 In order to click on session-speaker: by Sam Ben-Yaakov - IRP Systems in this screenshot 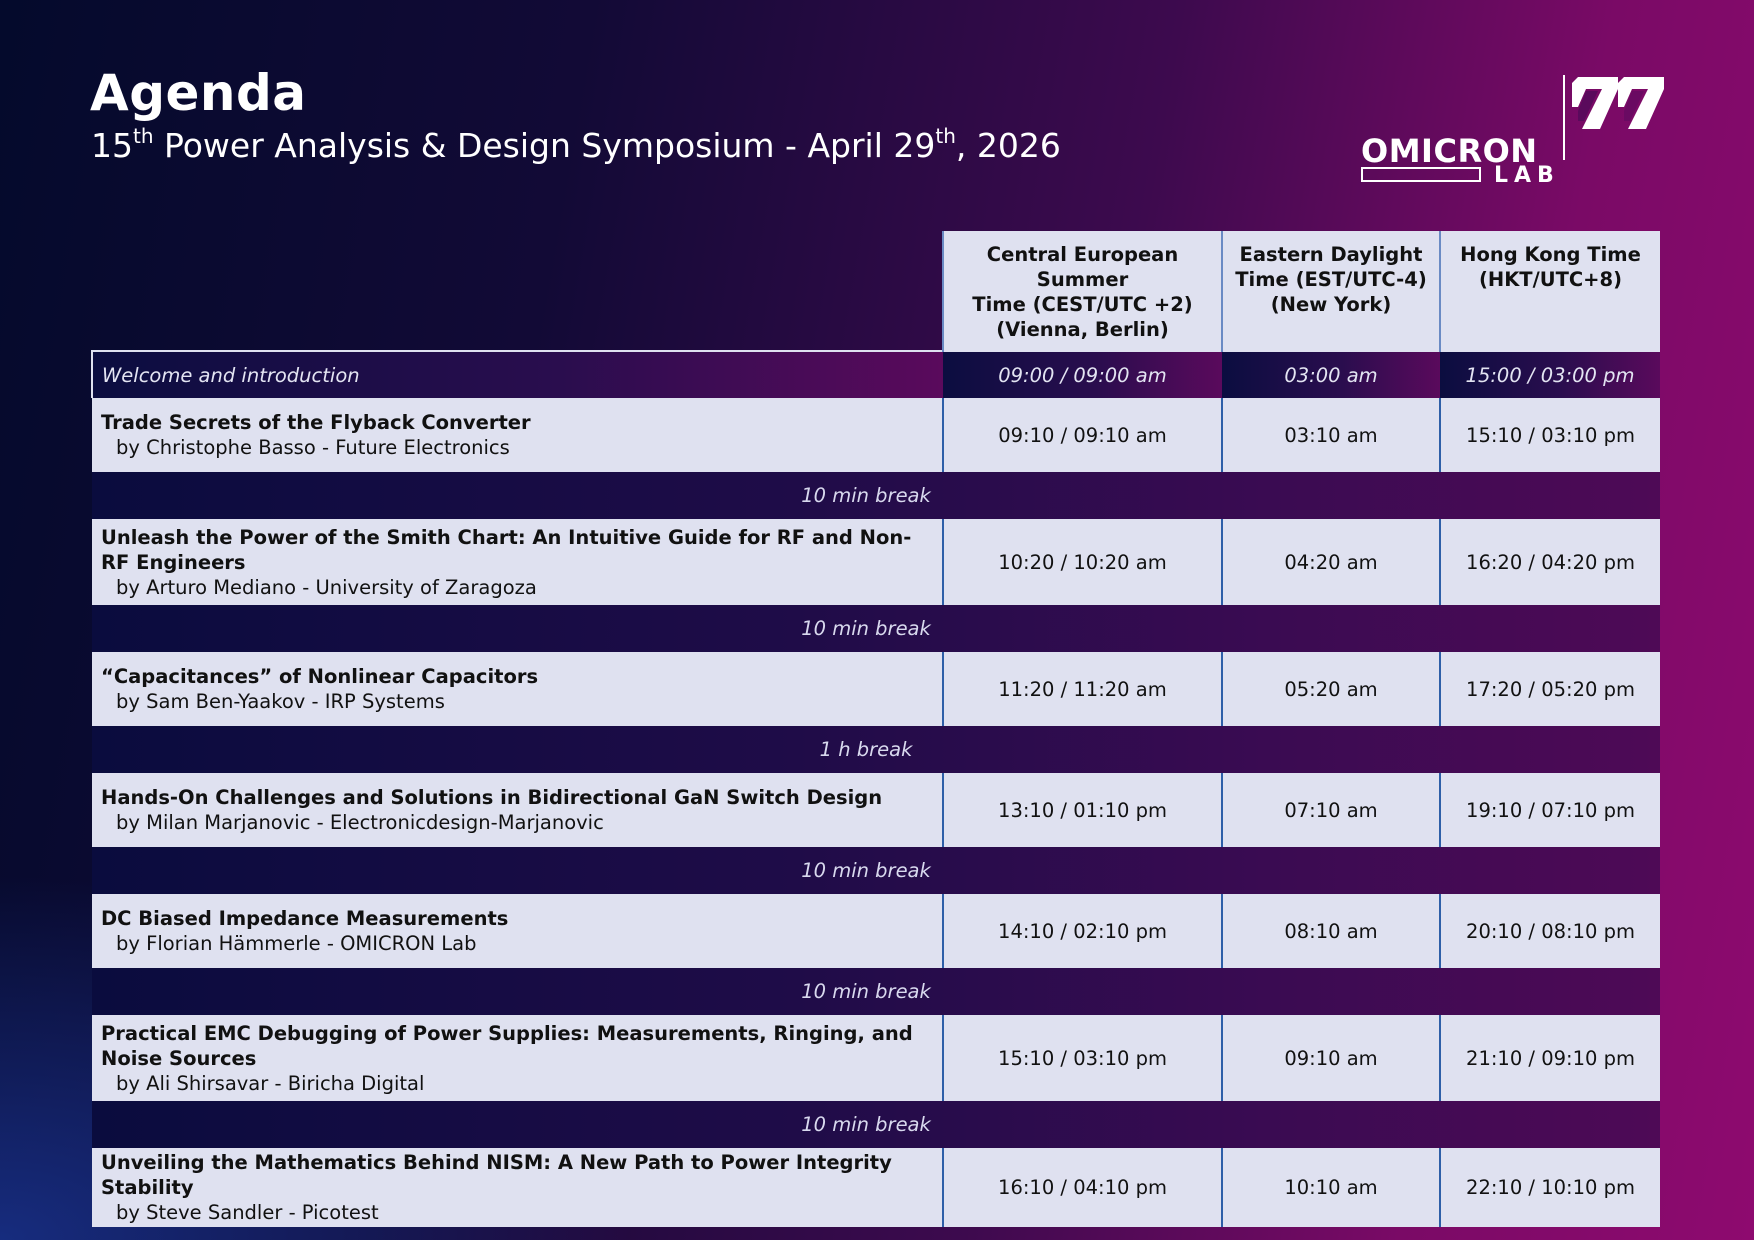, I will do `click(280, 701)`.